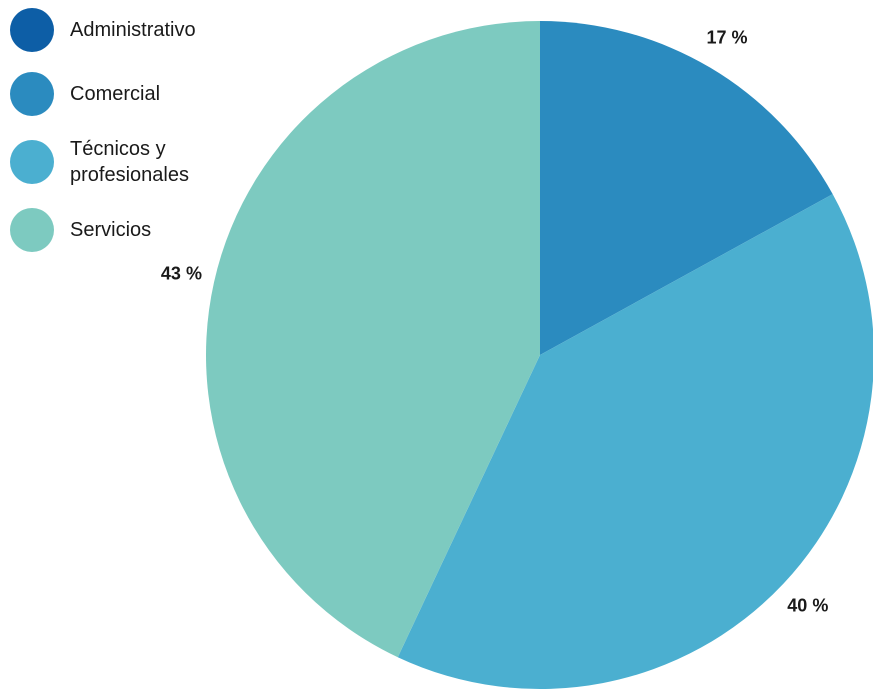 Image resolution: width=873 pixels, height=690 pixels. What do you see at coordinates (181, 274) in the screenshot?
I see `value-label: 43 %` at bounding box center [181, 274].